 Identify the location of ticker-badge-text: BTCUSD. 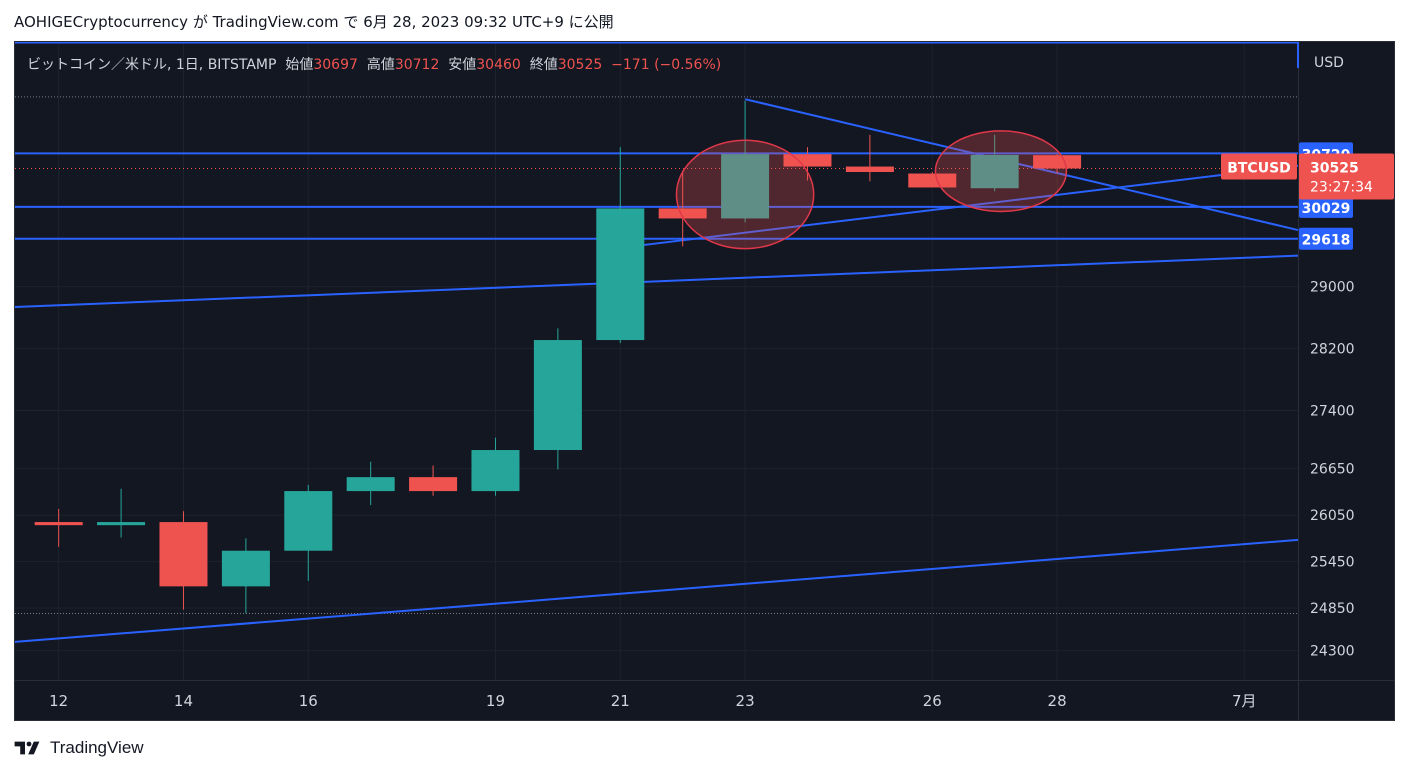
(1259, 168).